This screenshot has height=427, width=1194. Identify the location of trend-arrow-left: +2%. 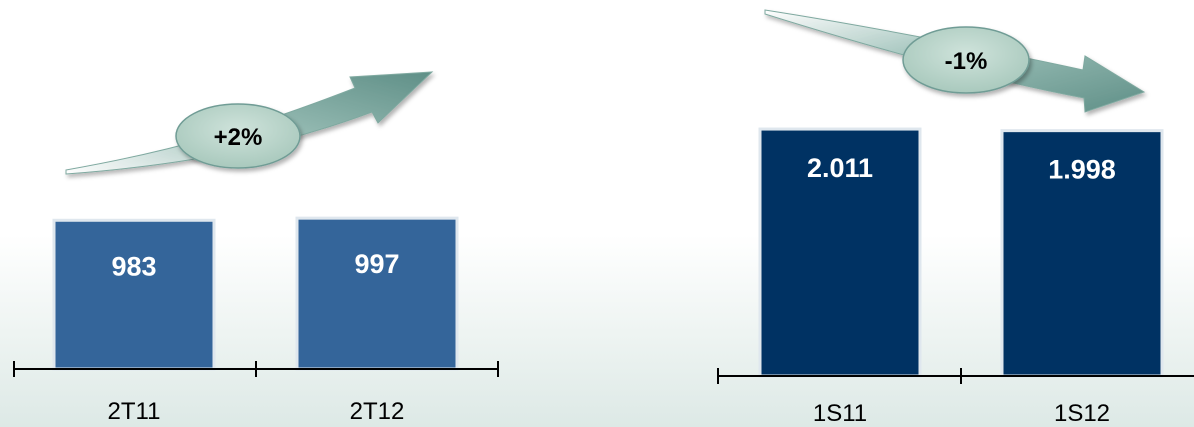
(249, 123).